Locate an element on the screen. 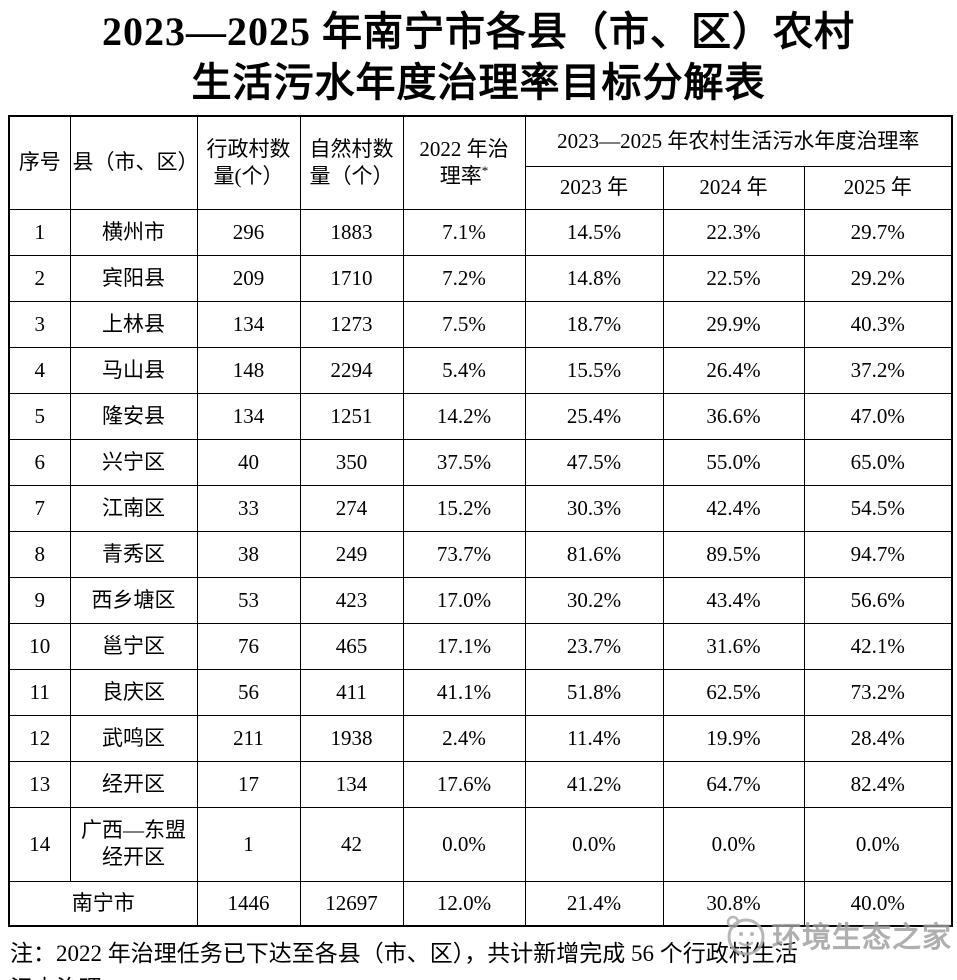 The width and height of the screenshot is (957, 980). footnote-line2: 污水治理。 is located at coordinates (425, 975).